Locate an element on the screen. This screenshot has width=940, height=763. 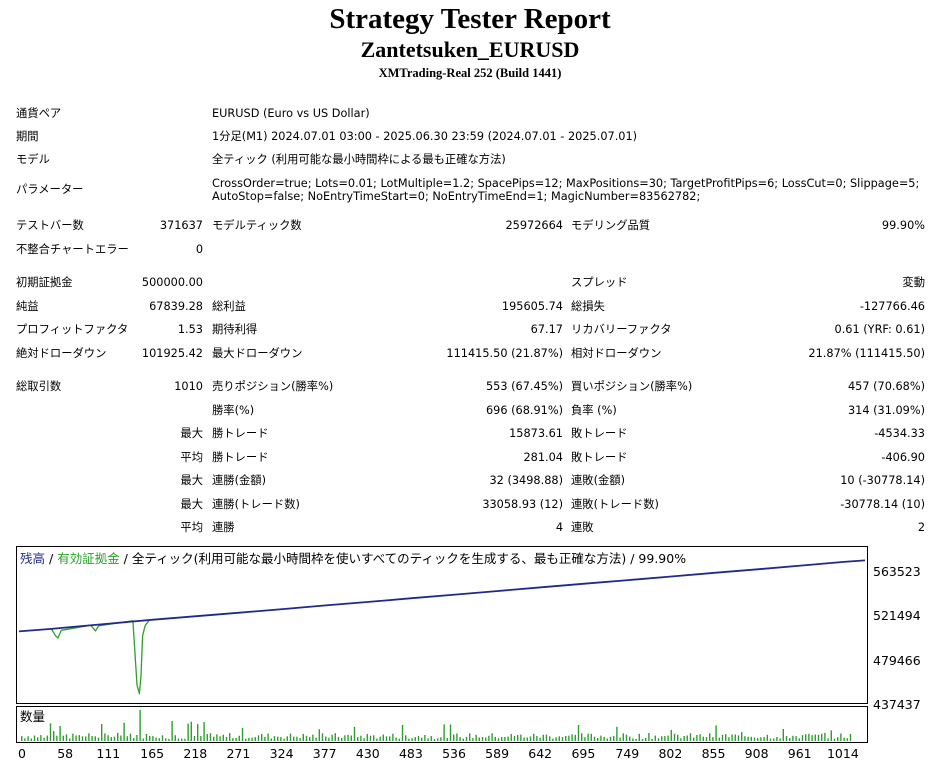
avg-loss-label: 敗トレード is located at coordinates (599, 457).